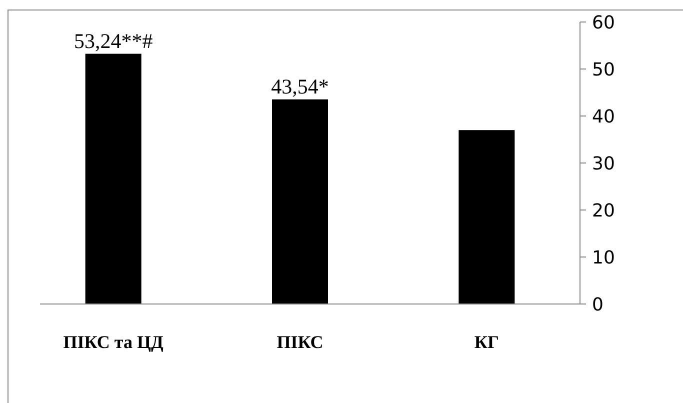 The image size is (683, 403). Describe the element at coordinates (603, 257) in the screenshot. I see `y-tick-label: 10` at that location.